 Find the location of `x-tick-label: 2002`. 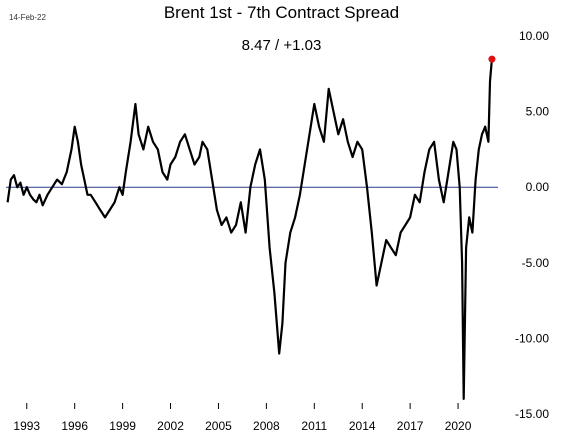

x-tick-label: 2002 is located at coordinates (170, 426).